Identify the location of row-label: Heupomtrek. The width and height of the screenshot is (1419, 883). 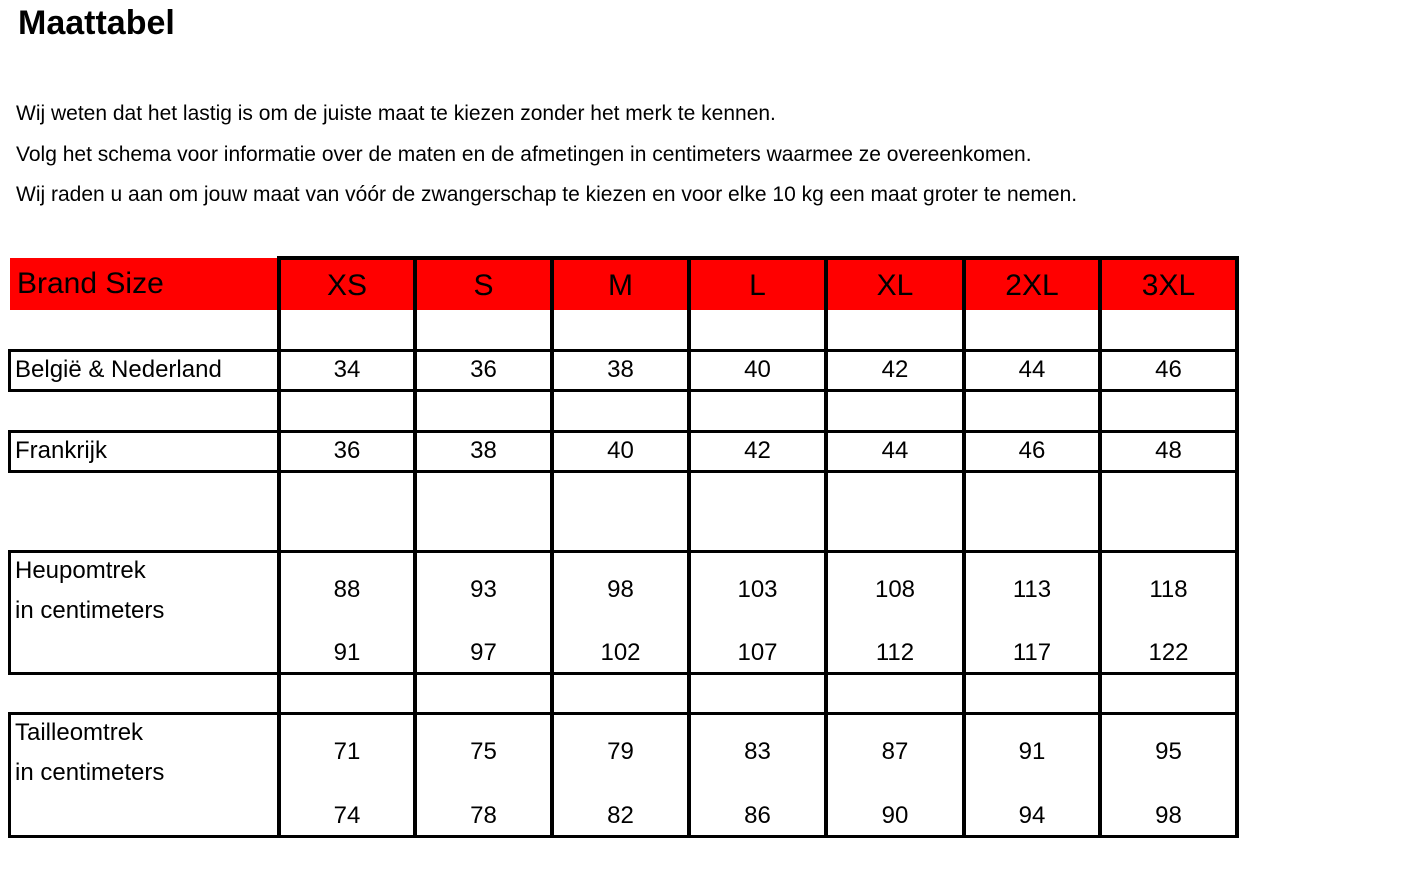
(80, 570).